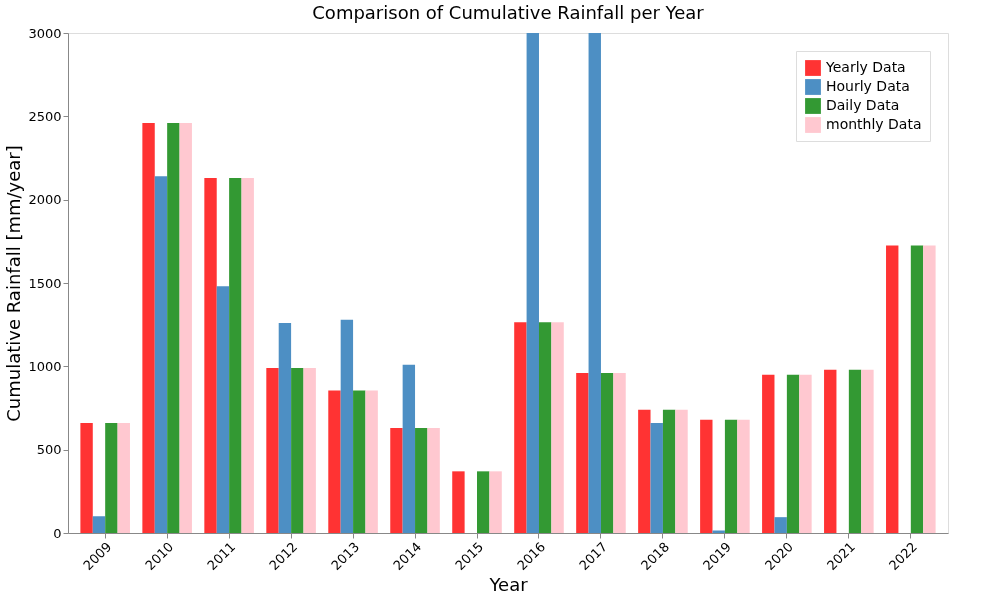 This screenshot has height=599, width=1003. What do you see at coordinates (45, 283) in the screenshot?
I see `y-tick-label: 1500` at bounding box center [45, 283].